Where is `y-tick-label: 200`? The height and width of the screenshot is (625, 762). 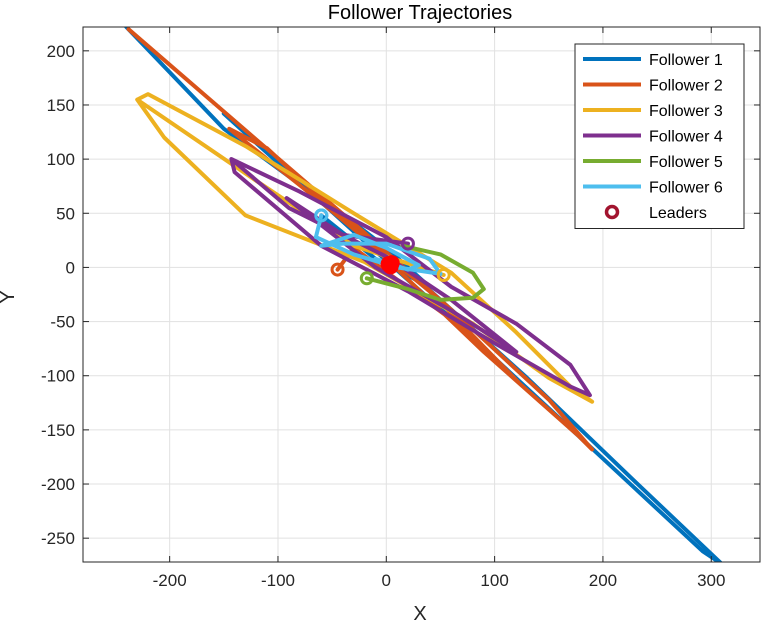 y-tick-label: 200 is located at coordinates (61, 51).